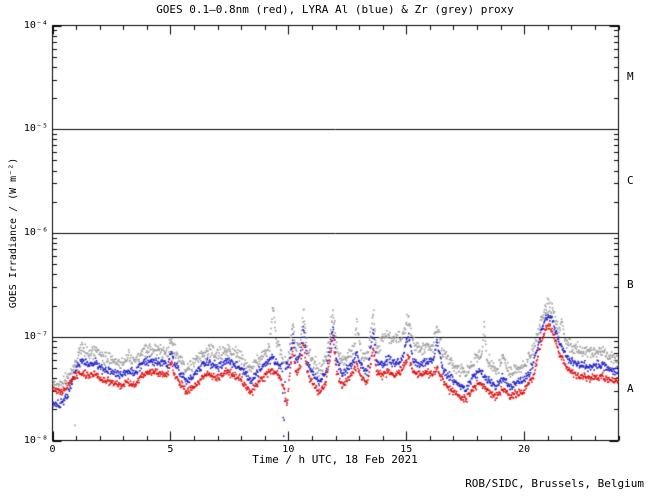 The image size is (650, 500). What do you see at coordinates (35, 440) in the screenshot?
I see `y-tick-label: 10⁻⁸` at bounding box center [35, 440].